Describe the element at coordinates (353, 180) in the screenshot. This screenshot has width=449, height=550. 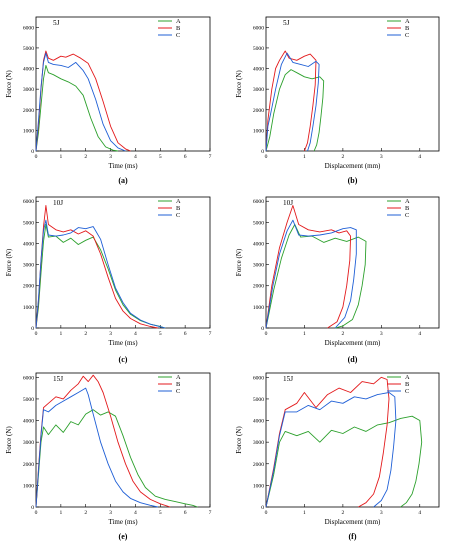
I see `panel-caption: (b)` at that location.